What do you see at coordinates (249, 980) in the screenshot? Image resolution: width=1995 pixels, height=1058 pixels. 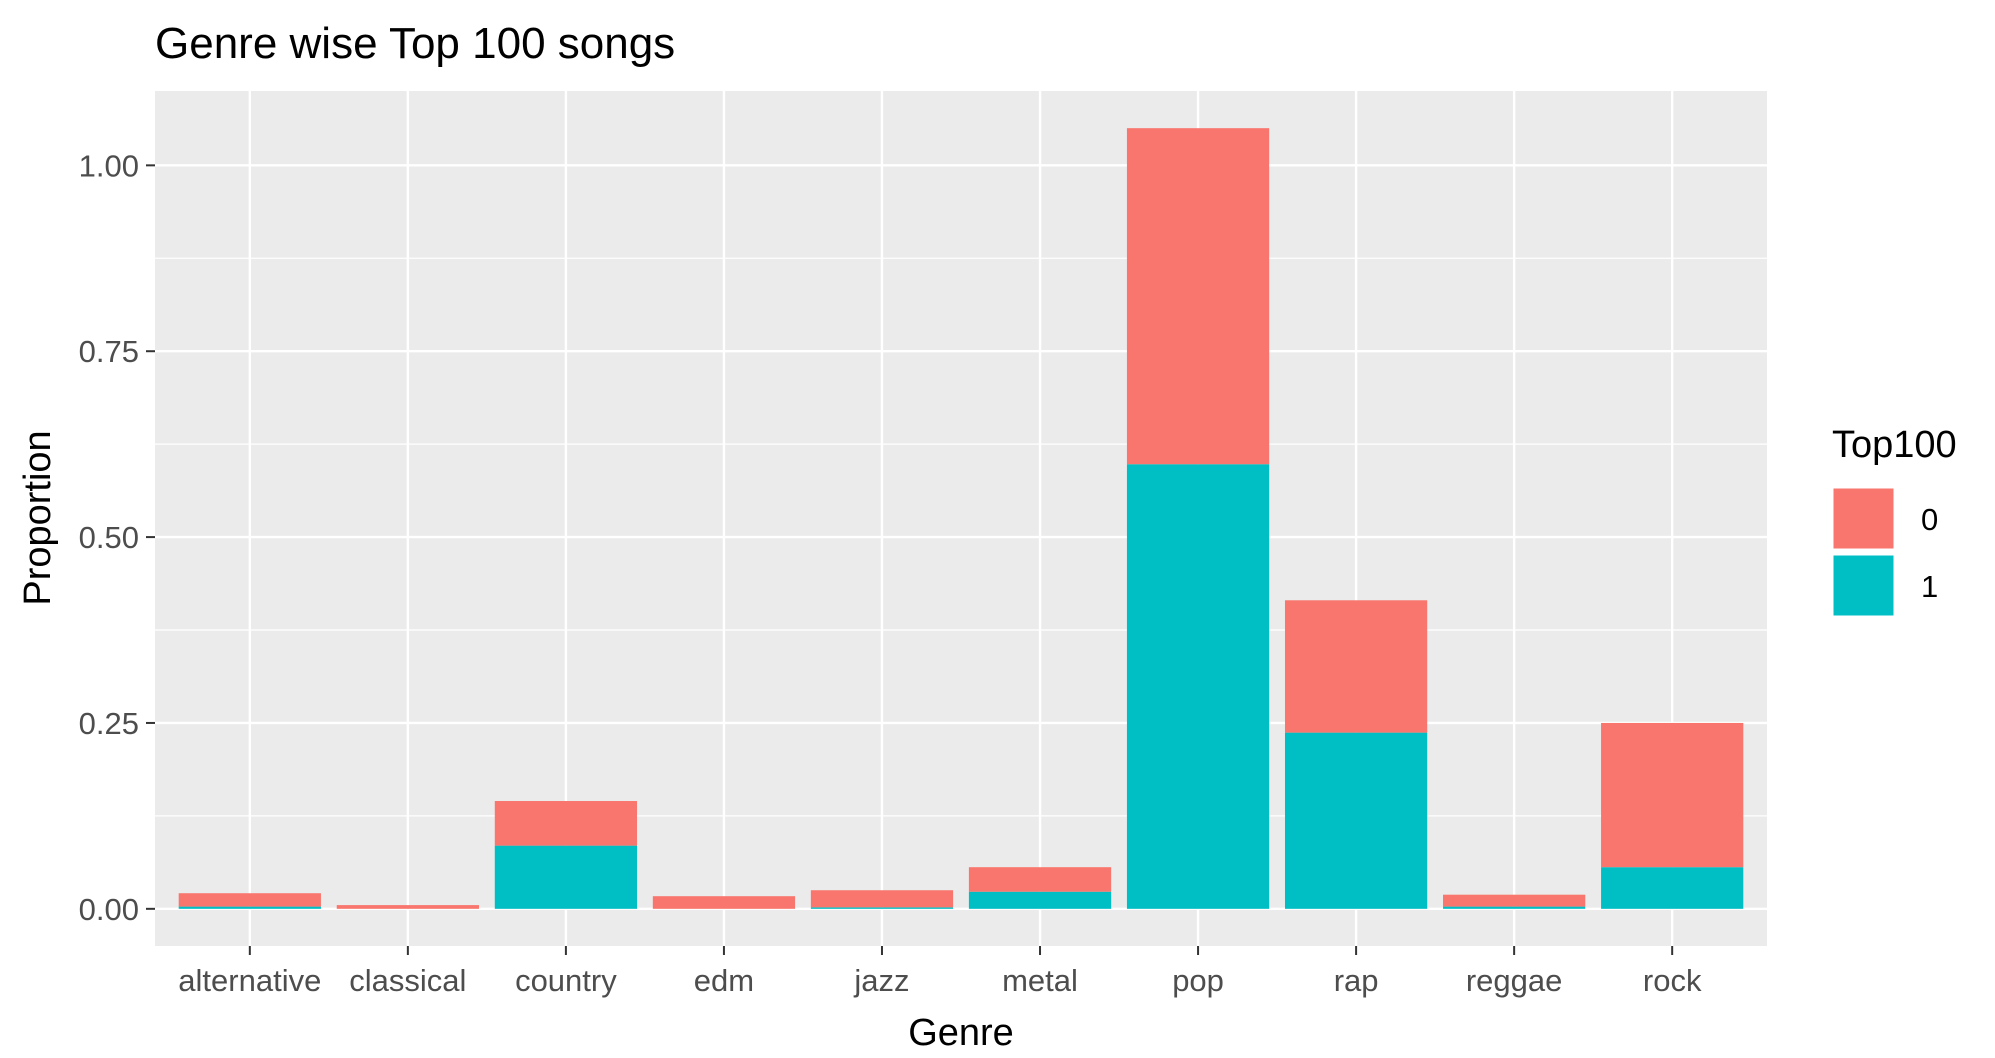 I see `x-tick-label: alternative` at bounding box center [249, 980].